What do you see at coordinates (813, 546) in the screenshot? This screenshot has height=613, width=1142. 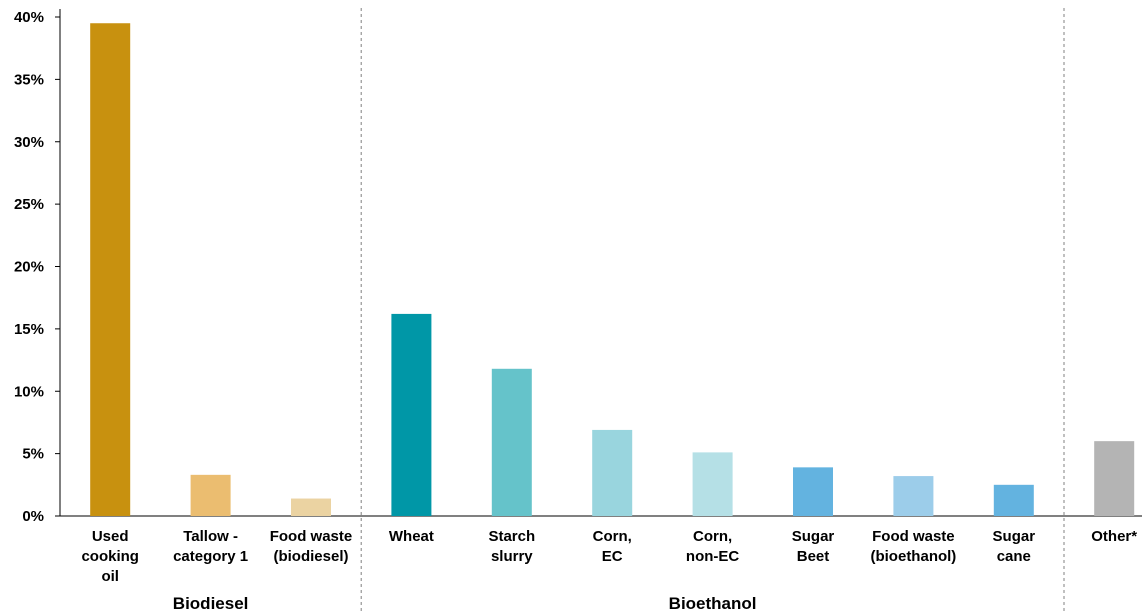 I see `x-tick-label: Sugar Beet` at bounding box center [813, 546].